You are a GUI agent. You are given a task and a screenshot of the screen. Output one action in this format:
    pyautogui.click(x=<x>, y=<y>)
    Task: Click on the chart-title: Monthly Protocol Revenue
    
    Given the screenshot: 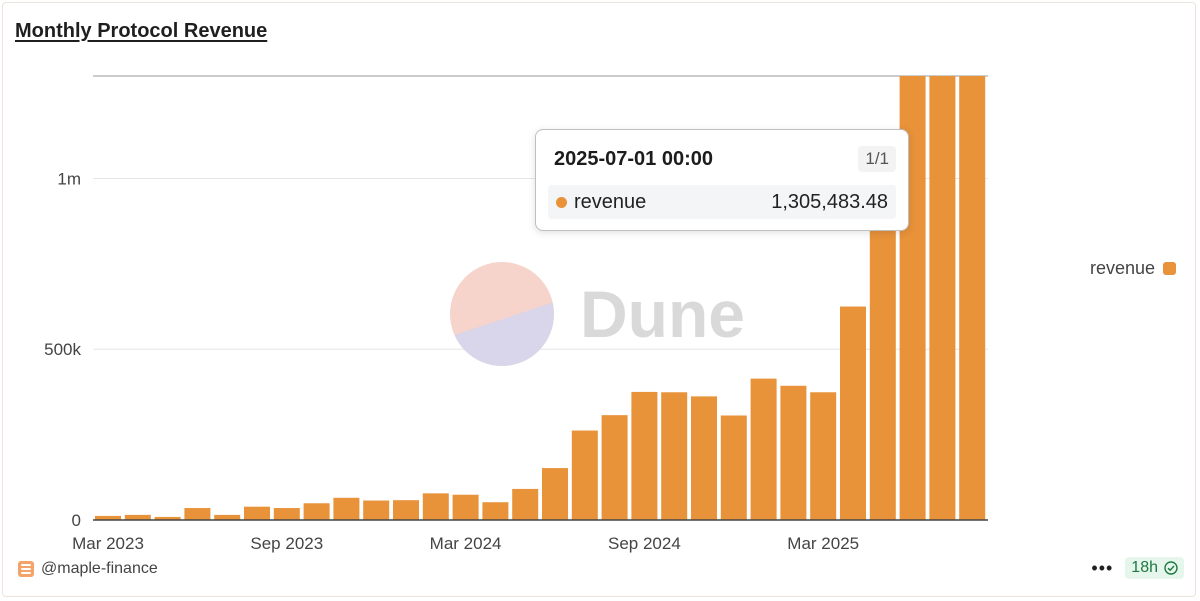 What is the action you would take?
    pyautogui.click(x=141, y=31)
    